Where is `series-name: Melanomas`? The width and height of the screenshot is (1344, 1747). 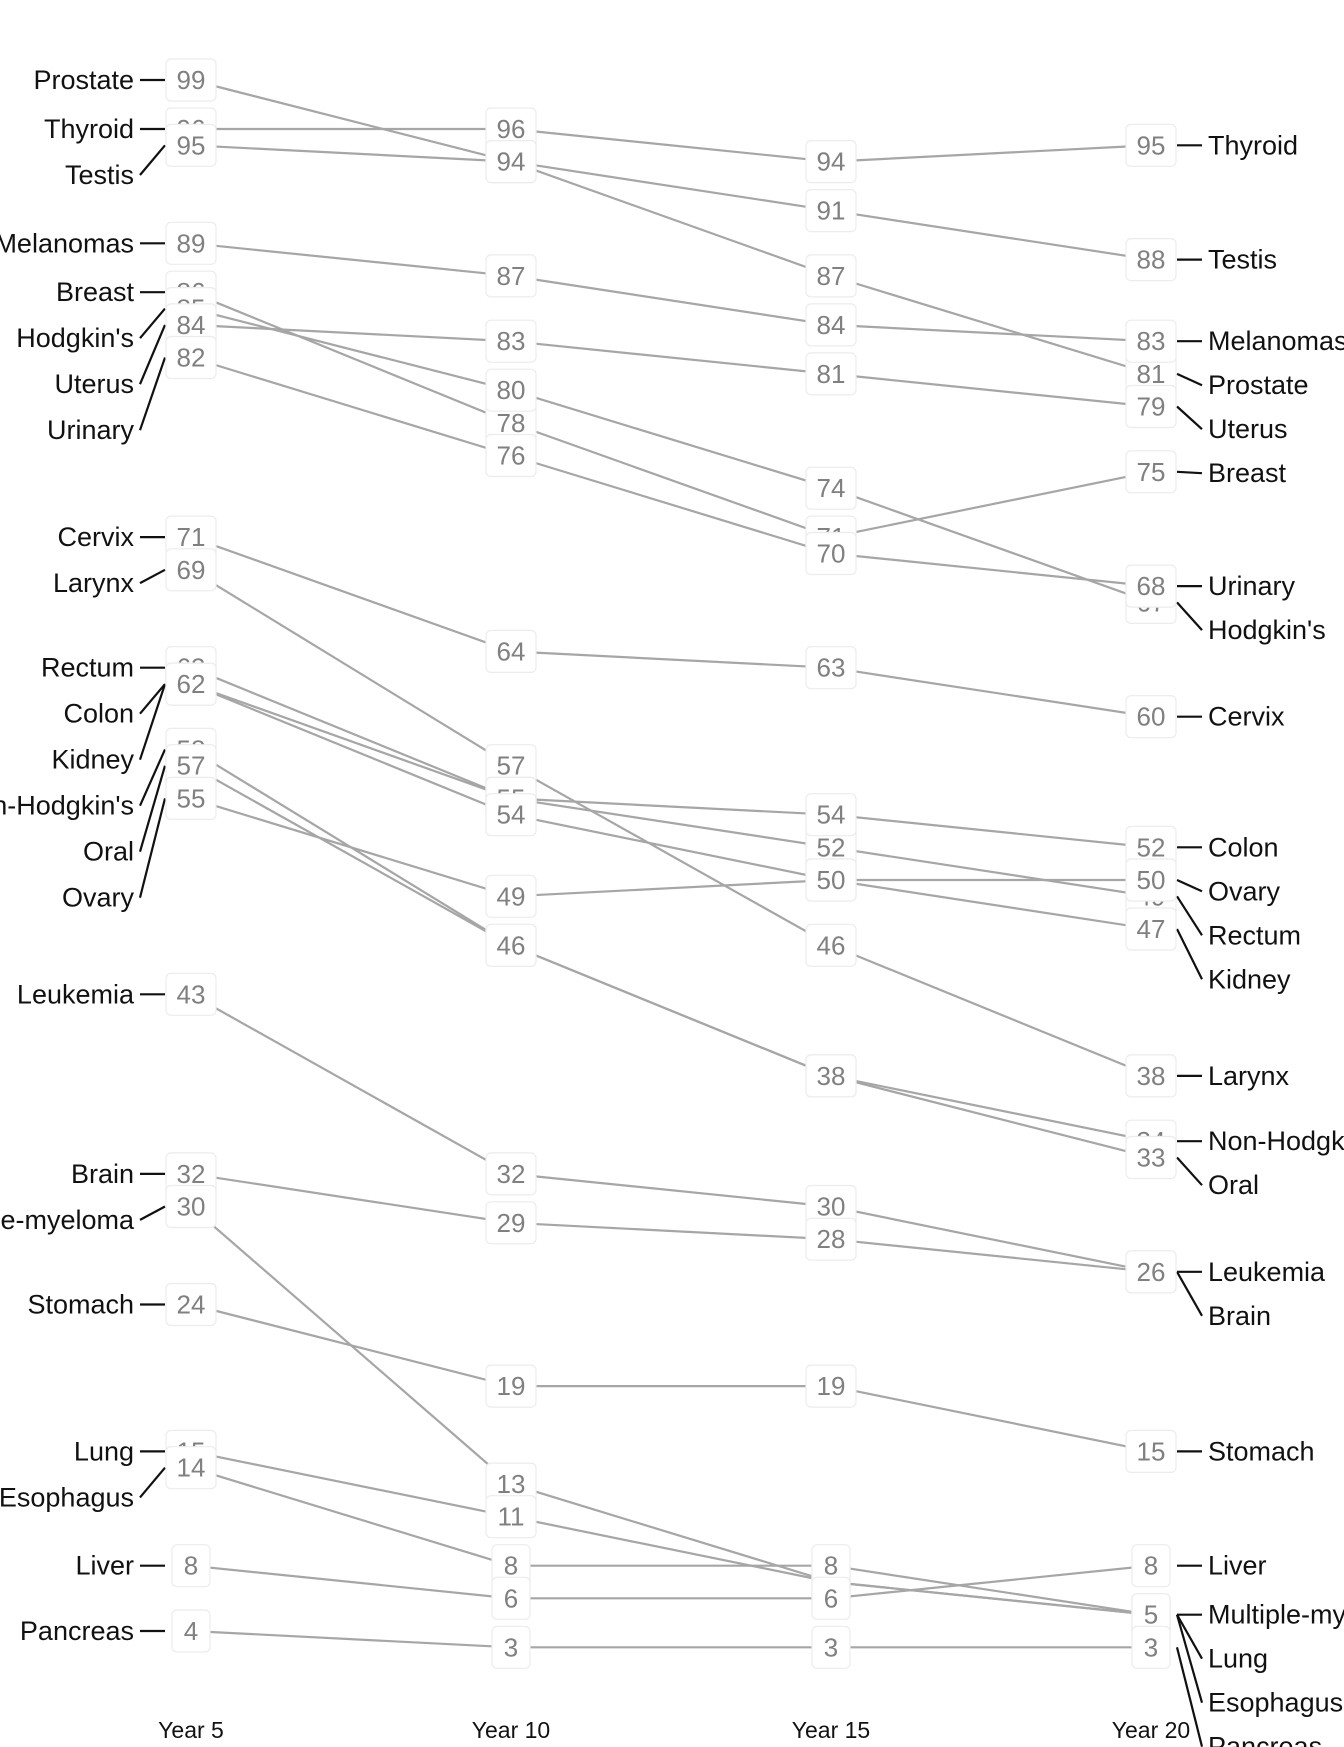
series-name: Melanomas is located at coordinates (1276, 341).